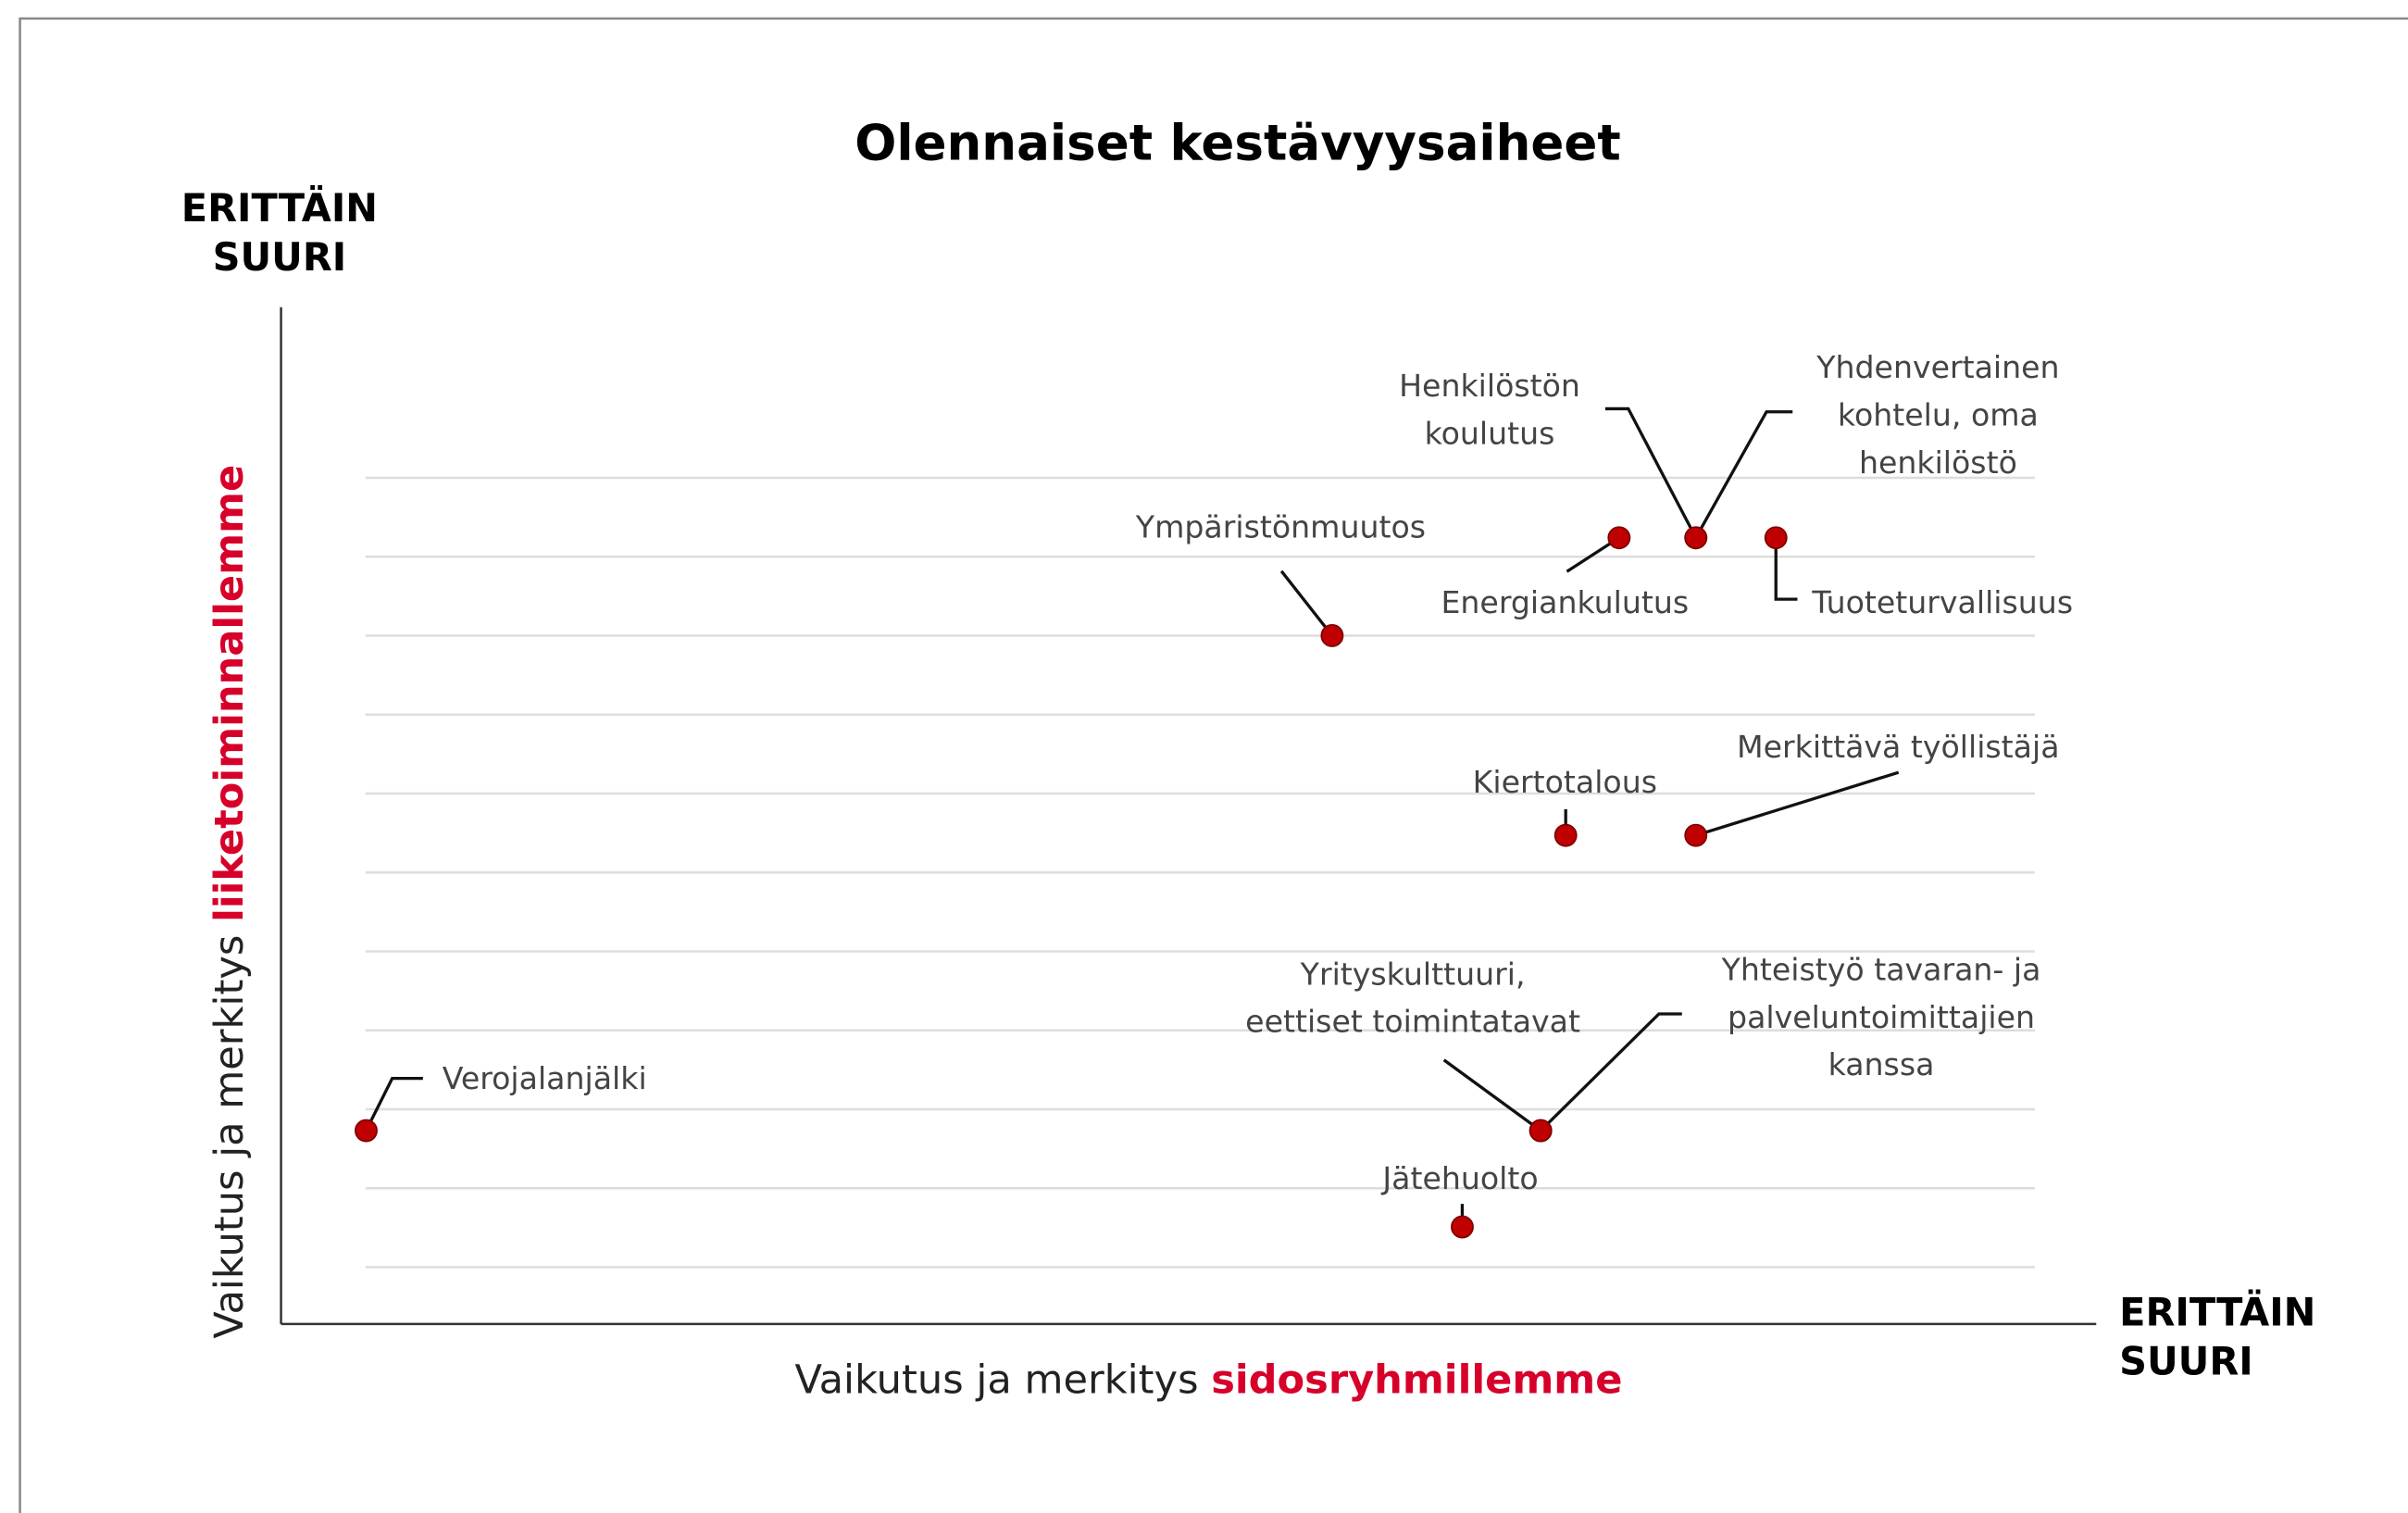 The width and height of the screenshot is (2408, 1513). What do you see at coordinates (1280, 527) in the screenshot?
I see `point-label: Ympäristönmuutos` at bounding box center [1280, 527].